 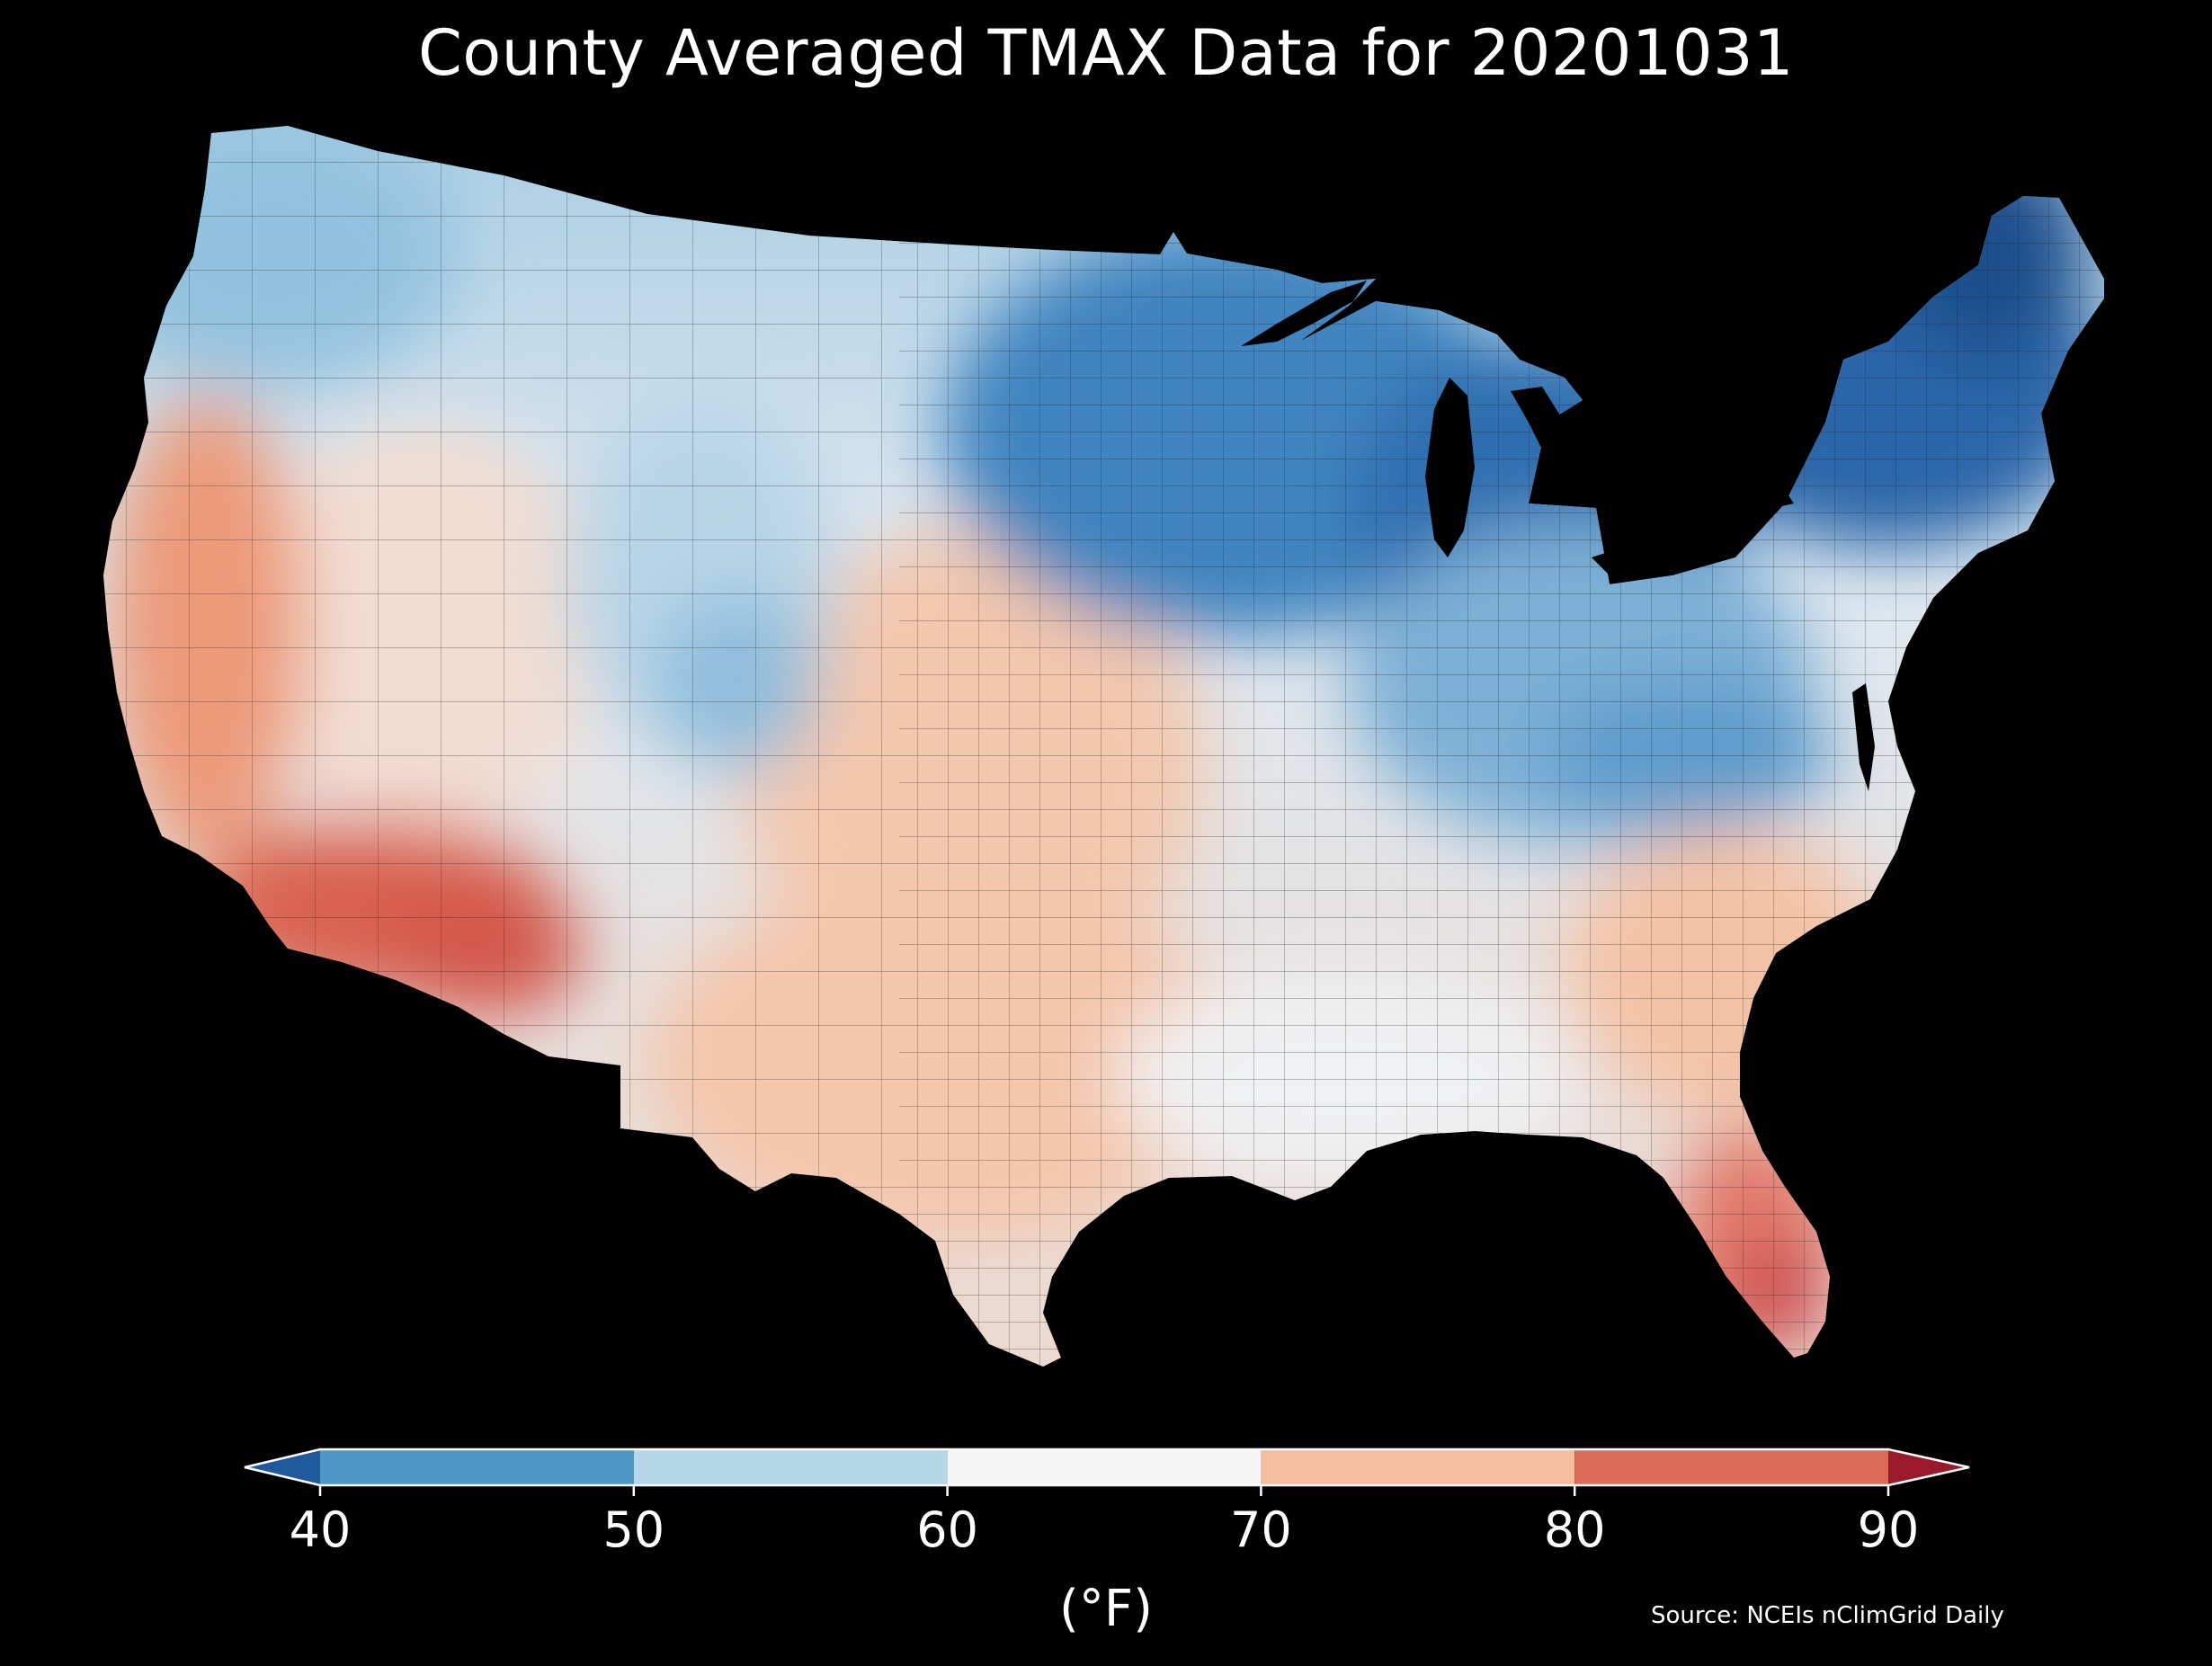 What do you see at coordinates (1544, 439) in the screenshot?
I see `lake-huron` at bounding box center [1544, 439].